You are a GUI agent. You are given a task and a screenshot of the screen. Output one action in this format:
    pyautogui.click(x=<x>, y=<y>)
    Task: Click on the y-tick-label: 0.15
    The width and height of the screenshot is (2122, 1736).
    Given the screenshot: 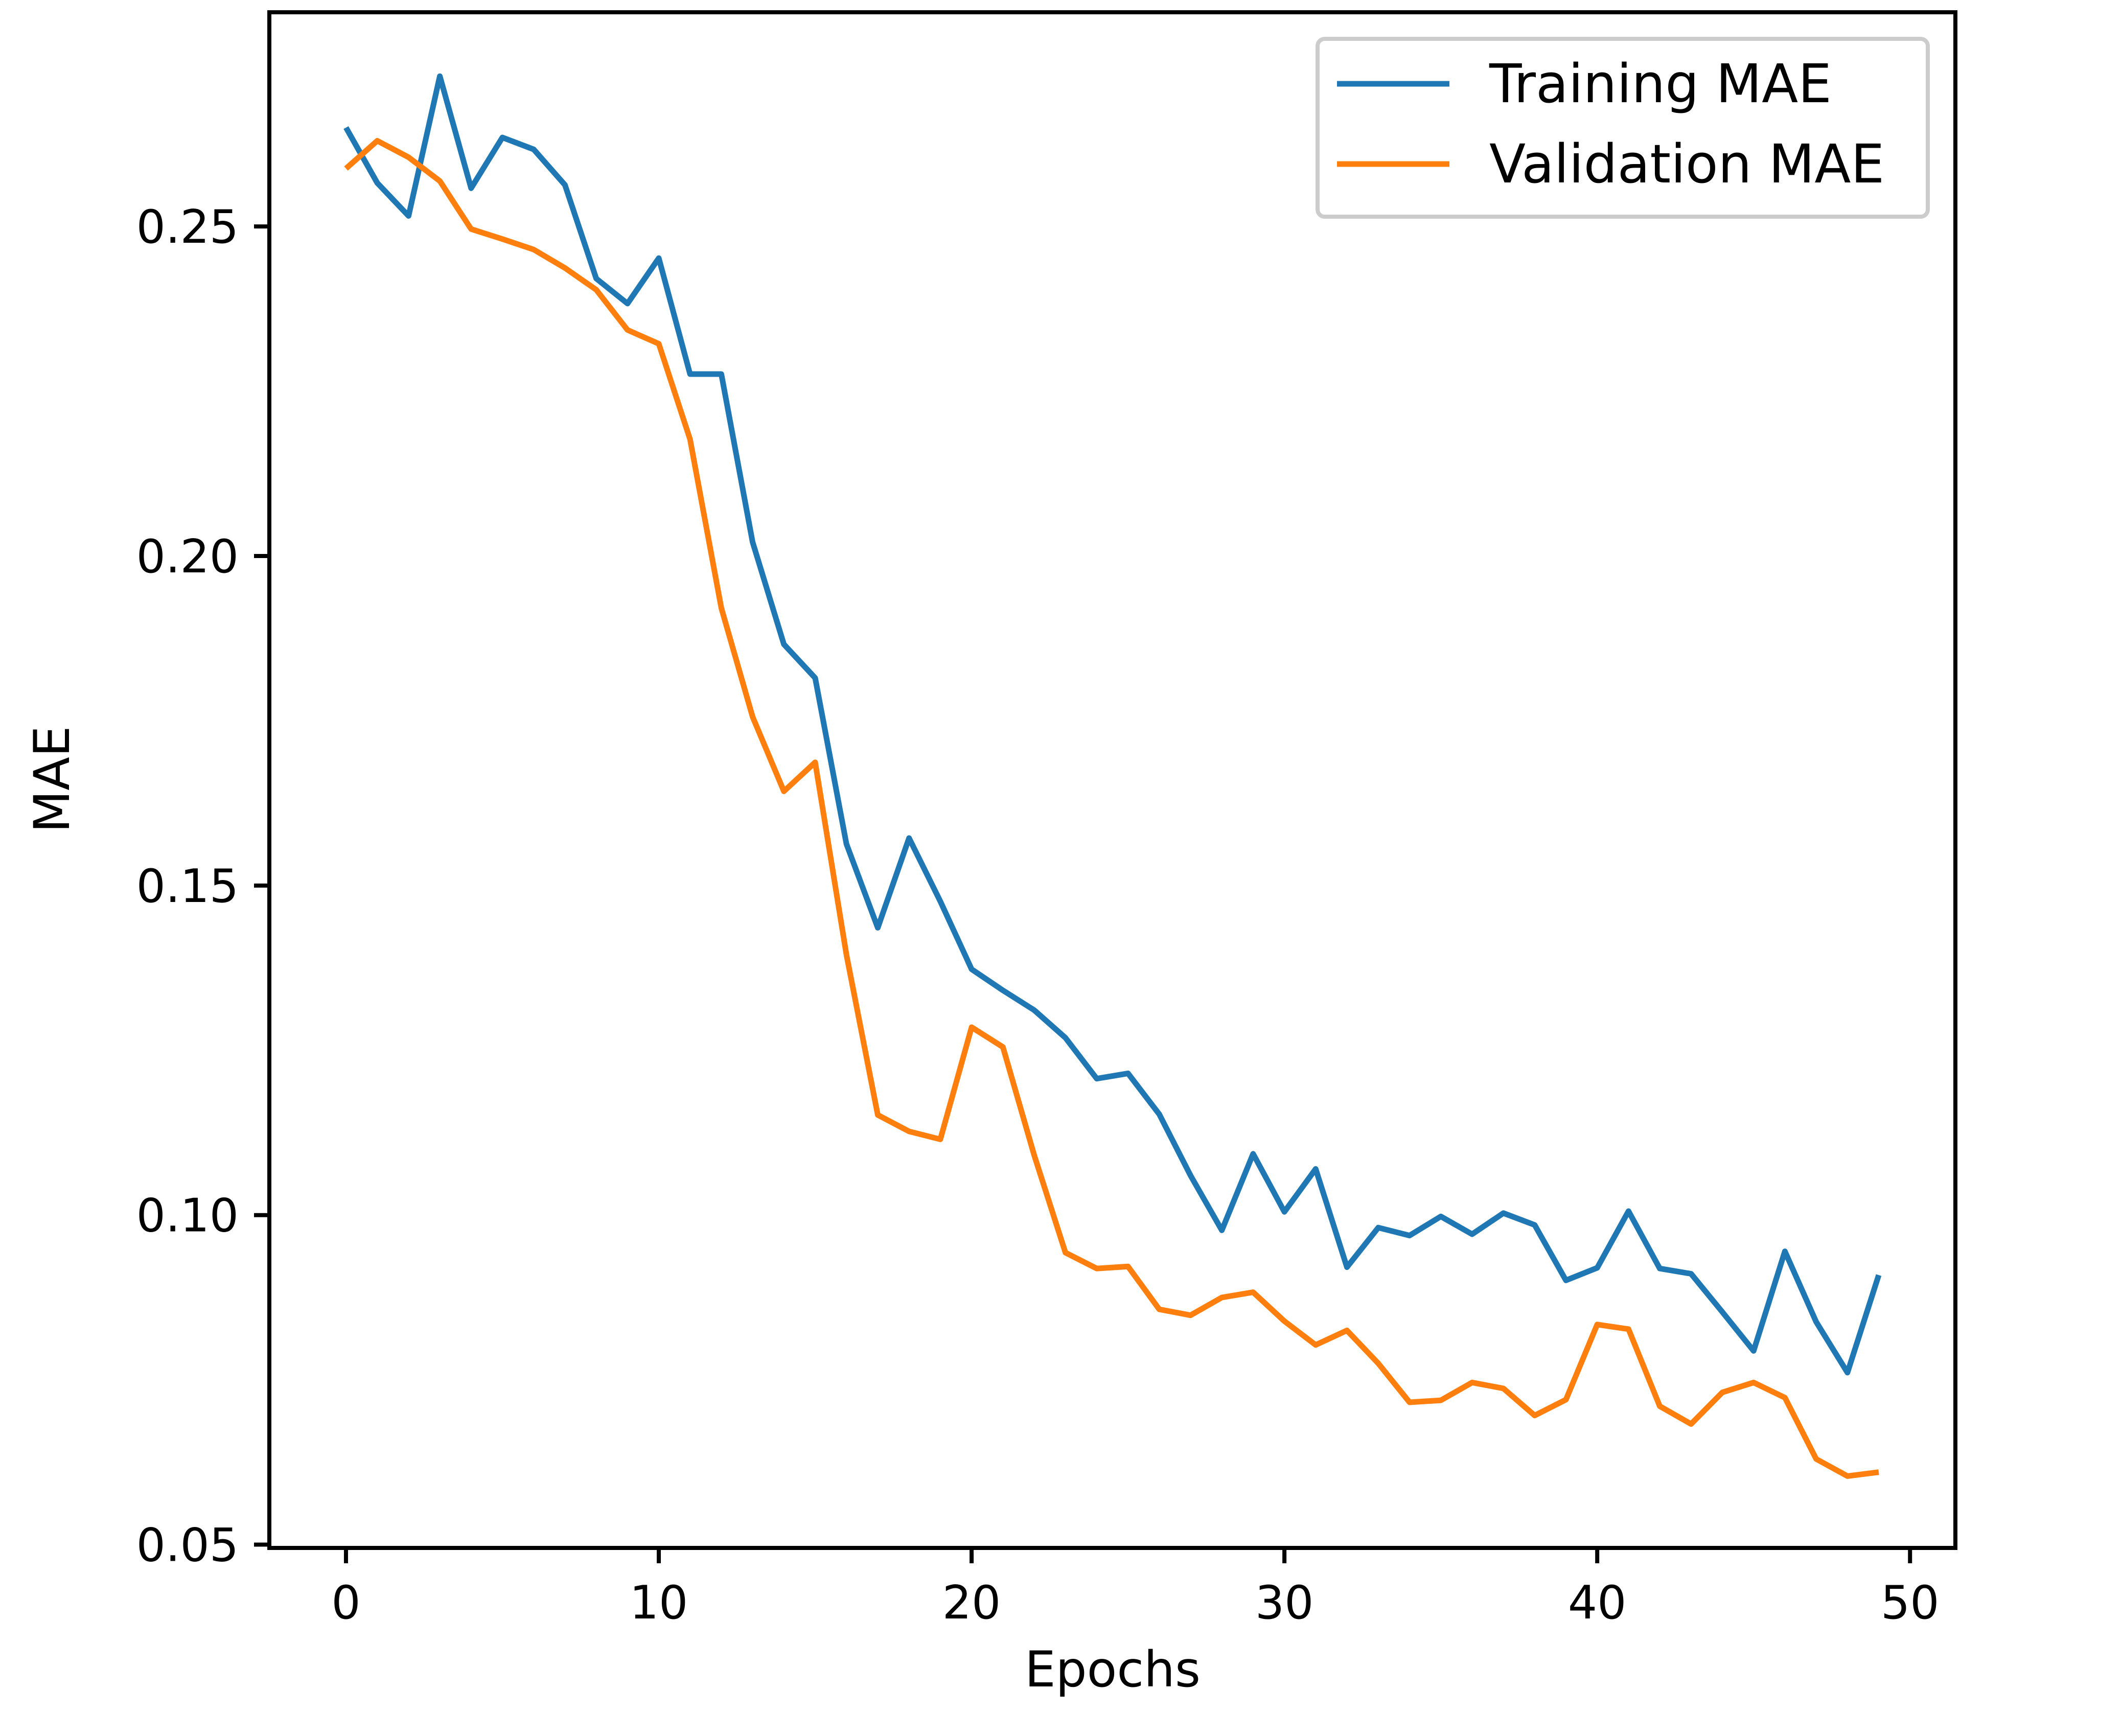 What is the action you would take?
    pyautogui.click(x=187, y=886)
    